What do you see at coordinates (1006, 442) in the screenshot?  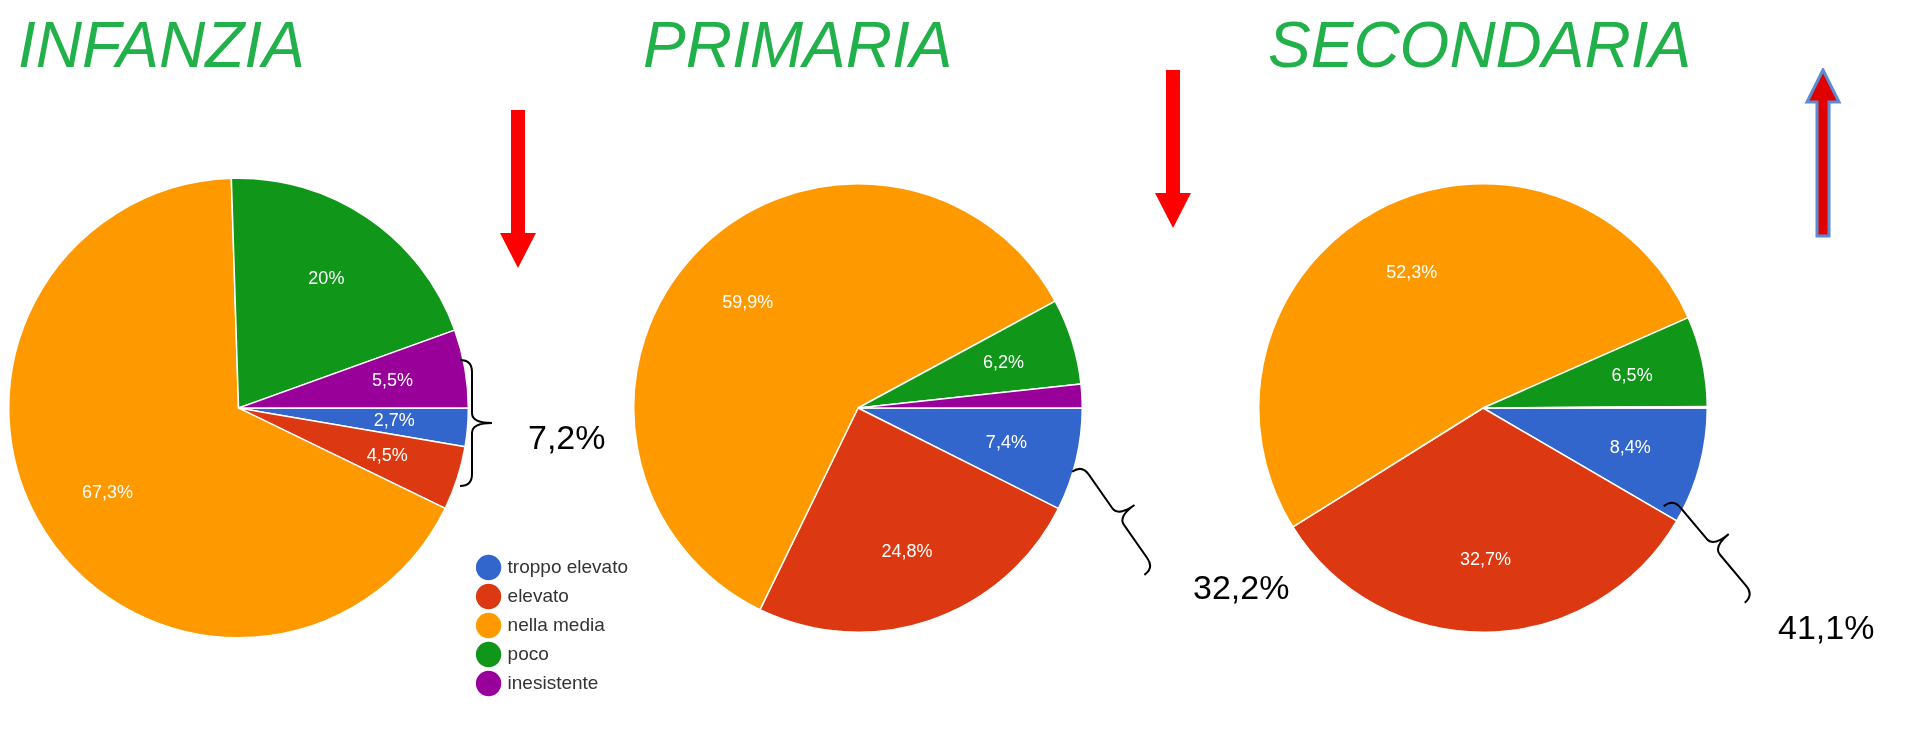 I see `data-label: 7,4%` at bounding box center [1006, 442].